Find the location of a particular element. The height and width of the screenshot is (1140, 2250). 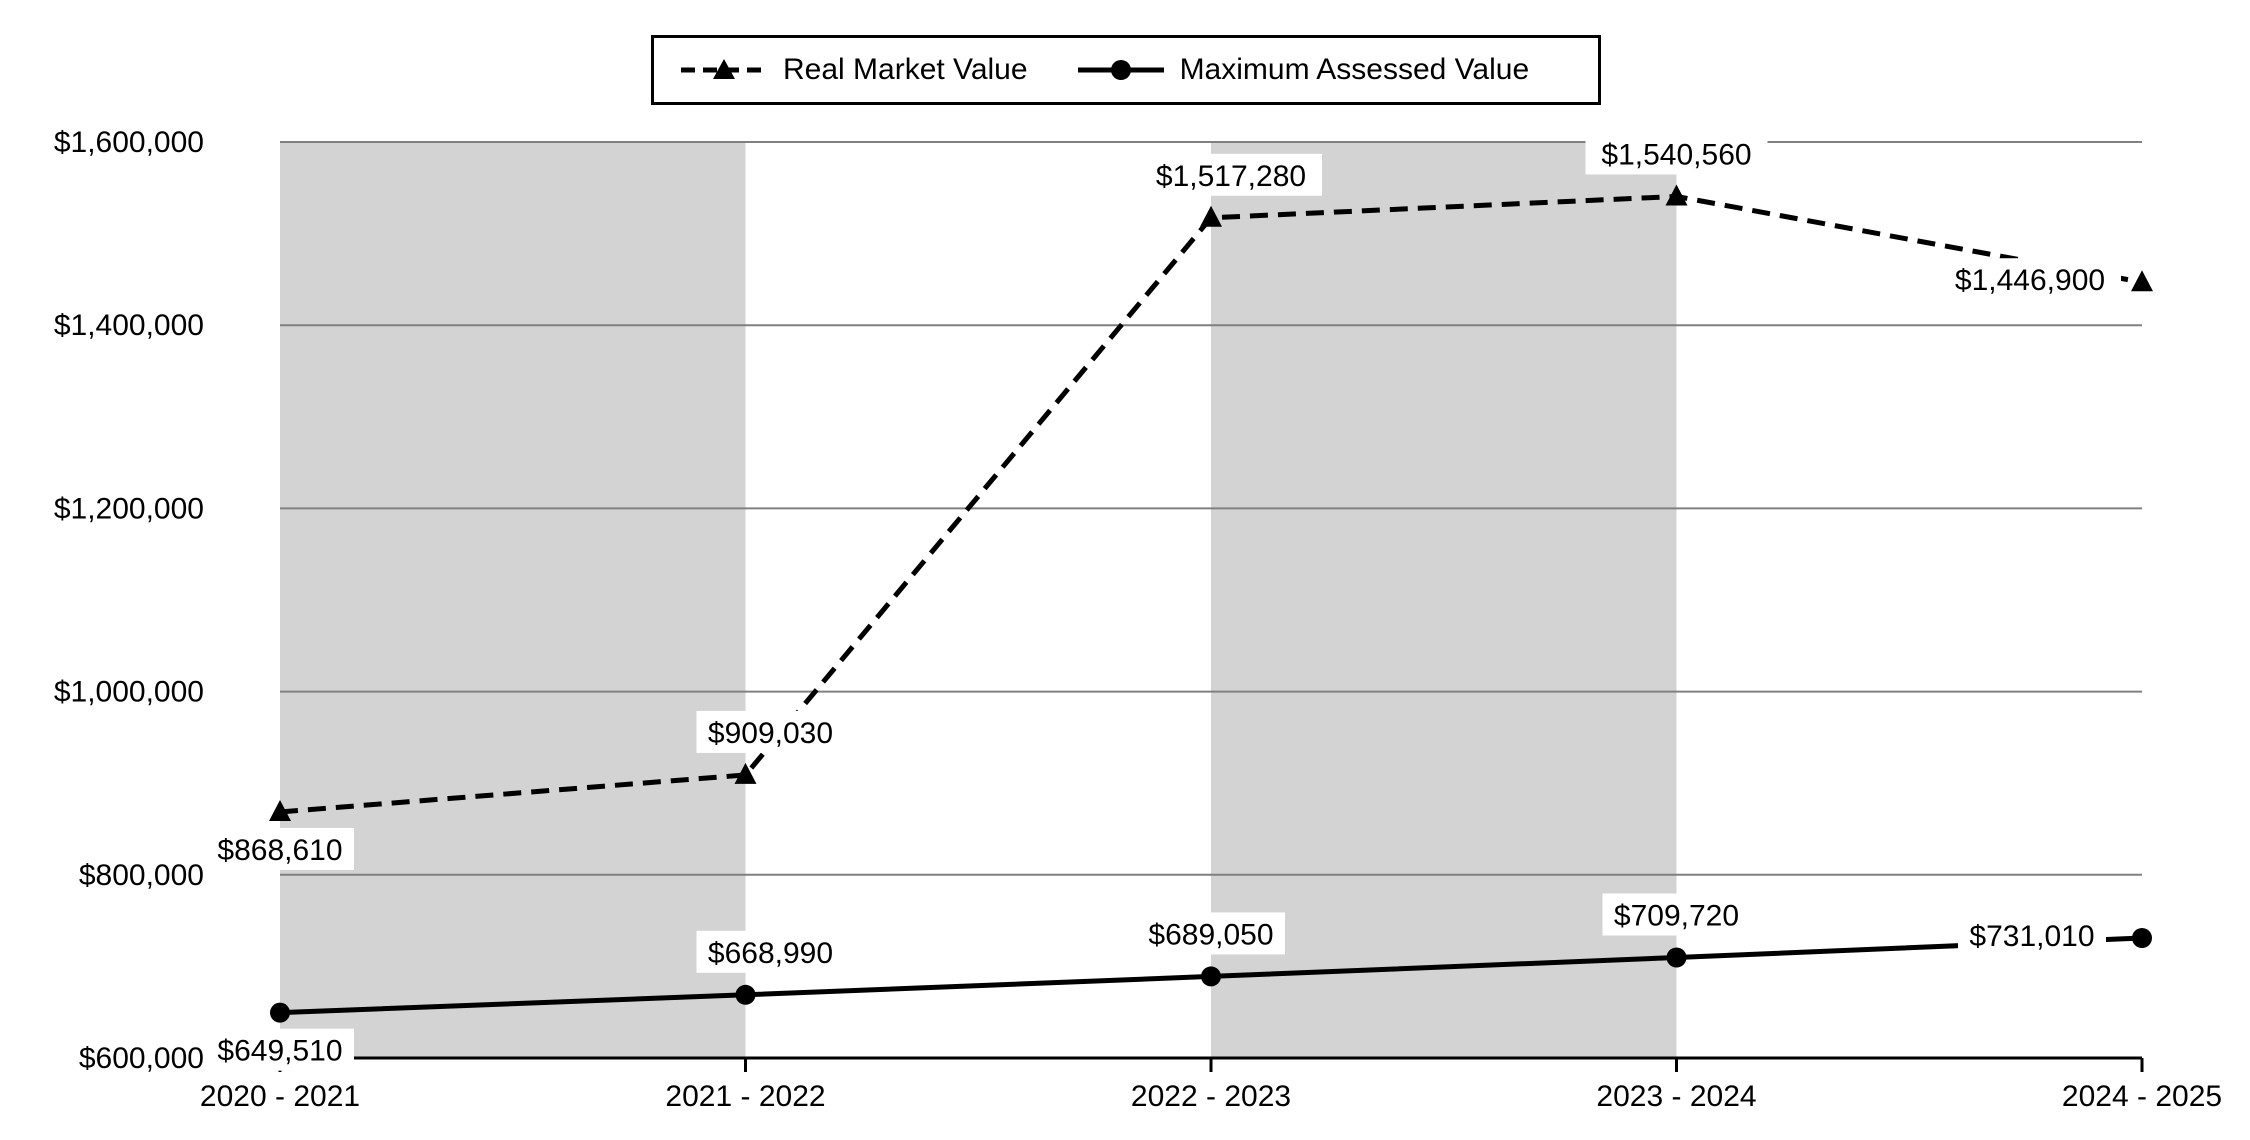

legend-label-real-market-value: Real Market Value is located at coordinates (905, 69).